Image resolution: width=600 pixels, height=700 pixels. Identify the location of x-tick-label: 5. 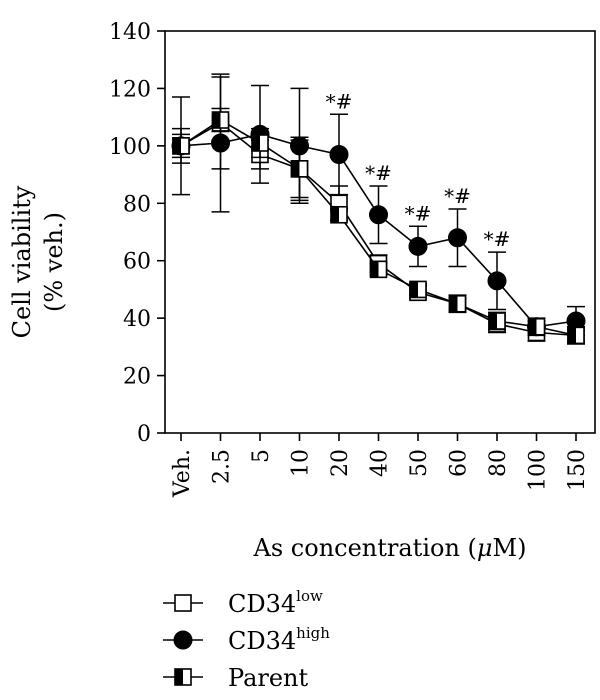
(261, 456).